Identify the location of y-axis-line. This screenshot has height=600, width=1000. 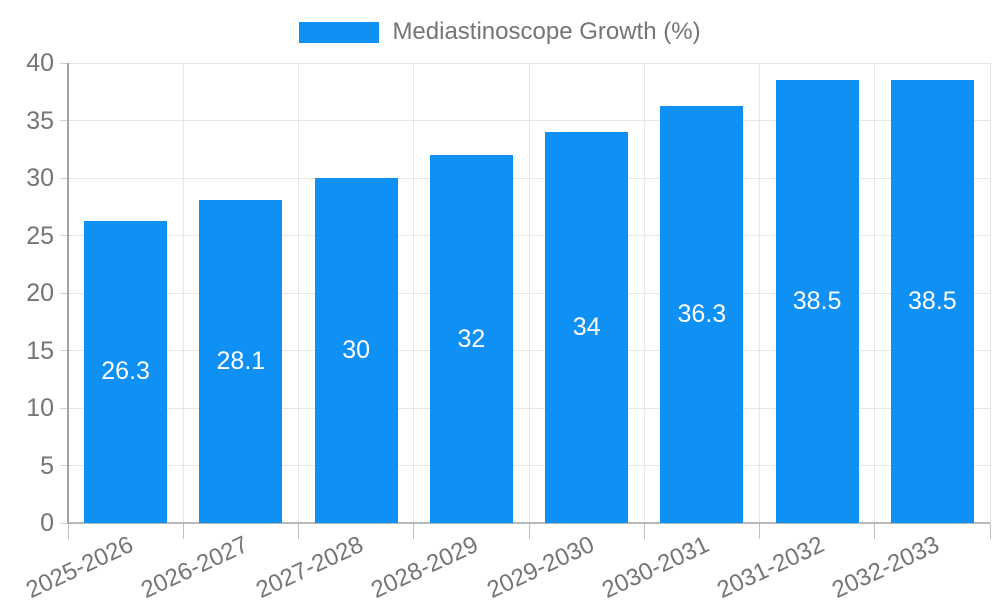
(68, 293).